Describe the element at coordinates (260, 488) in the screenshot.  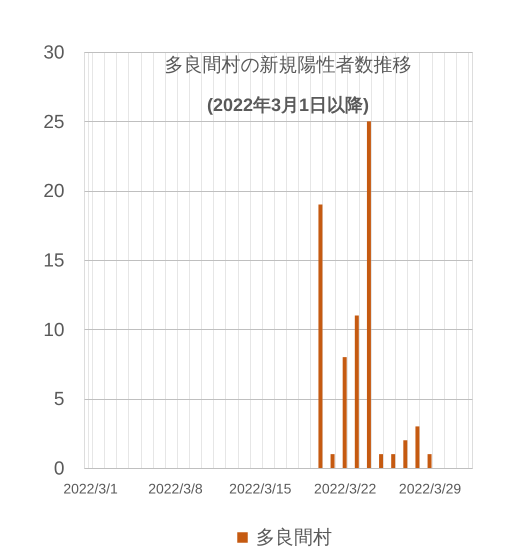
I see `x-tick-label: 2022/3/15` at that location.